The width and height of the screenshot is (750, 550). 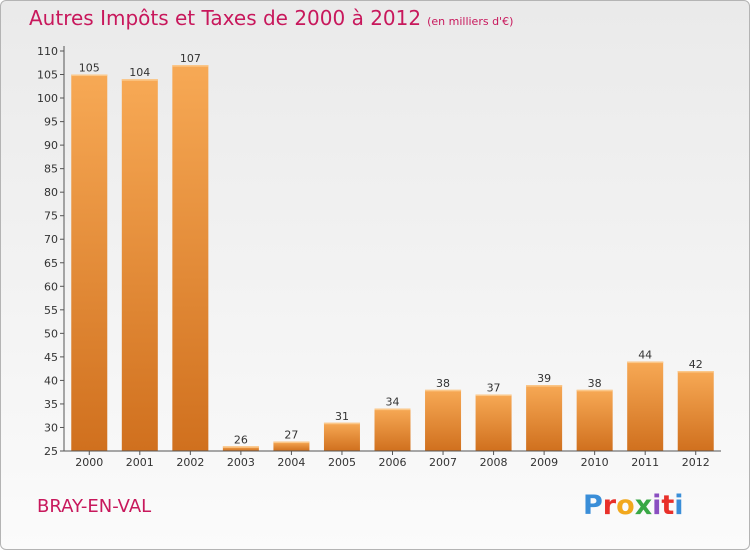 What do you see at coordinates (392, 429) in the screenshot?
I see `bar-2006` at bounding box center [392, 429].